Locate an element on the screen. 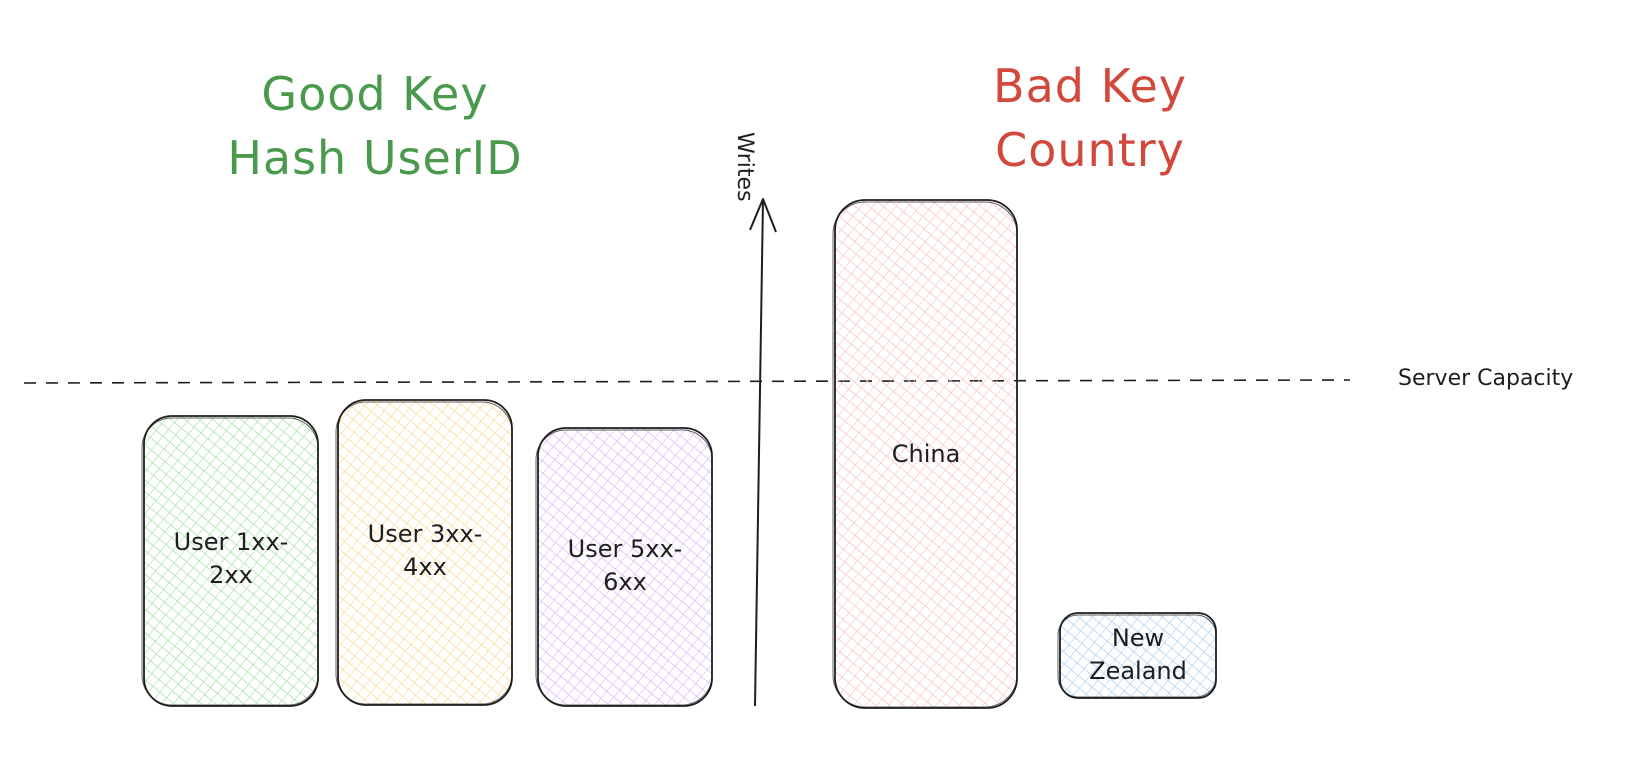 The height and width of the screenshot is (771, 1644). box-label-line2: 4xx is located at coordinates (425, 567).